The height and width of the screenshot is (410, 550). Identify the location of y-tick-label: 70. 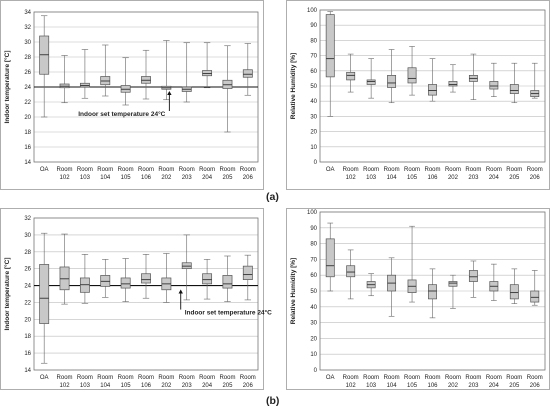
(313, 57).